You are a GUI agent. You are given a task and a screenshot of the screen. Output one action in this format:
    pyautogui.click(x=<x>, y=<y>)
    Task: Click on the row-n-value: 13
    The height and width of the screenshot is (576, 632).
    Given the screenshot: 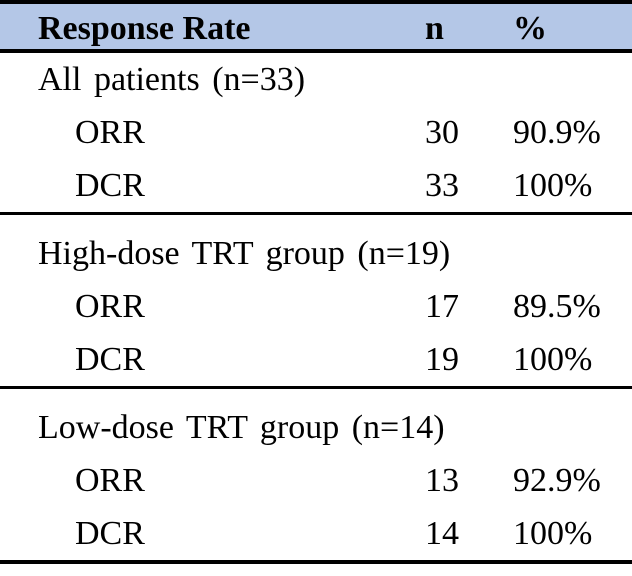 What is the action you would take?
    pyautogui.click(x=442, y=480)
    